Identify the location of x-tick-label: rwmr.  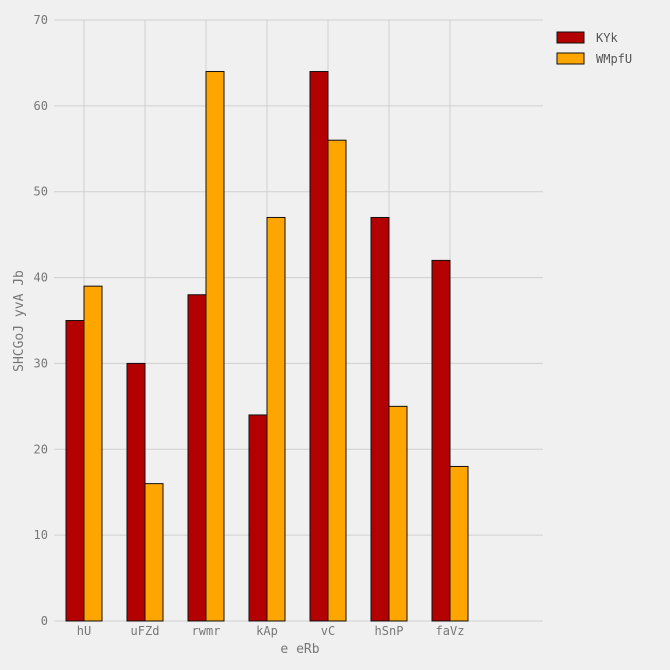
(206, 631).